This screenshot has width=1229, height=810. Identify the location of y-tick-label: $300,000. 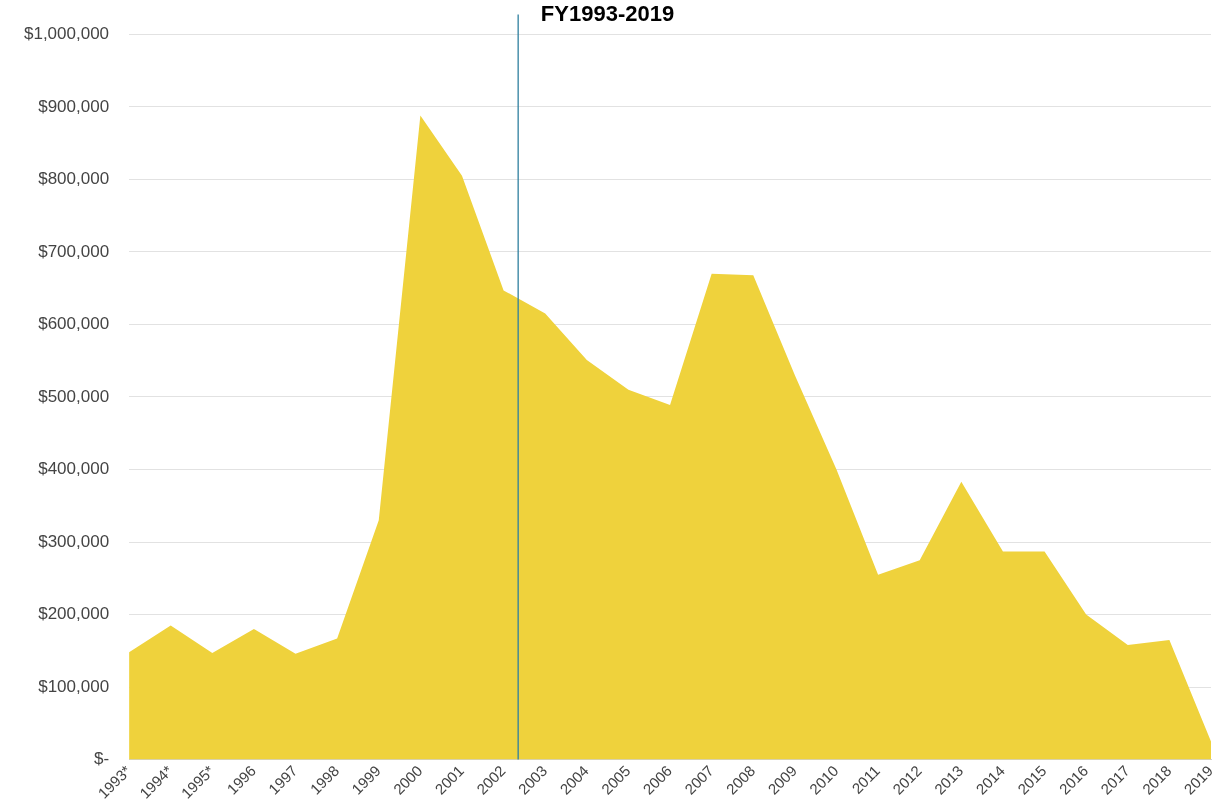
(74, 541).